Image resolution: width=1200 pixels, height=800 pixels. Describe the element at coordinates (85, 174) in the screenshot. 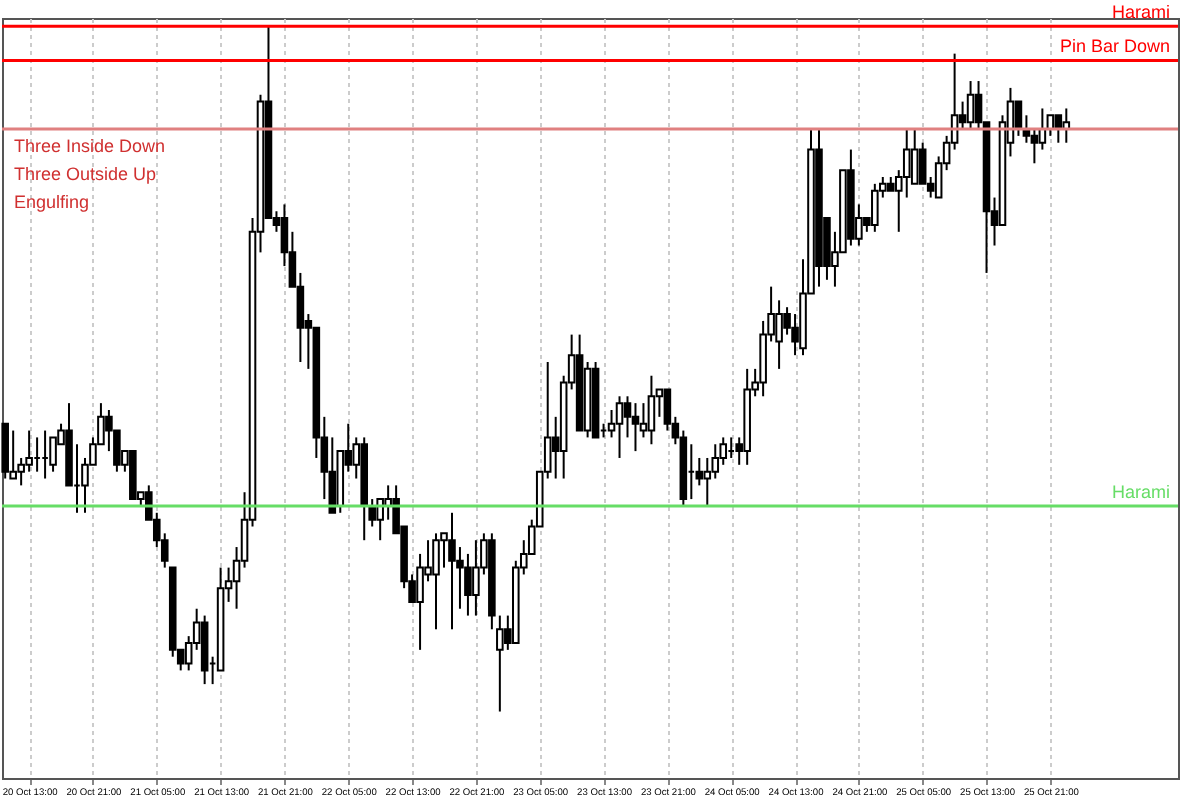

I see `annotation: Three Outside Up` at that location.